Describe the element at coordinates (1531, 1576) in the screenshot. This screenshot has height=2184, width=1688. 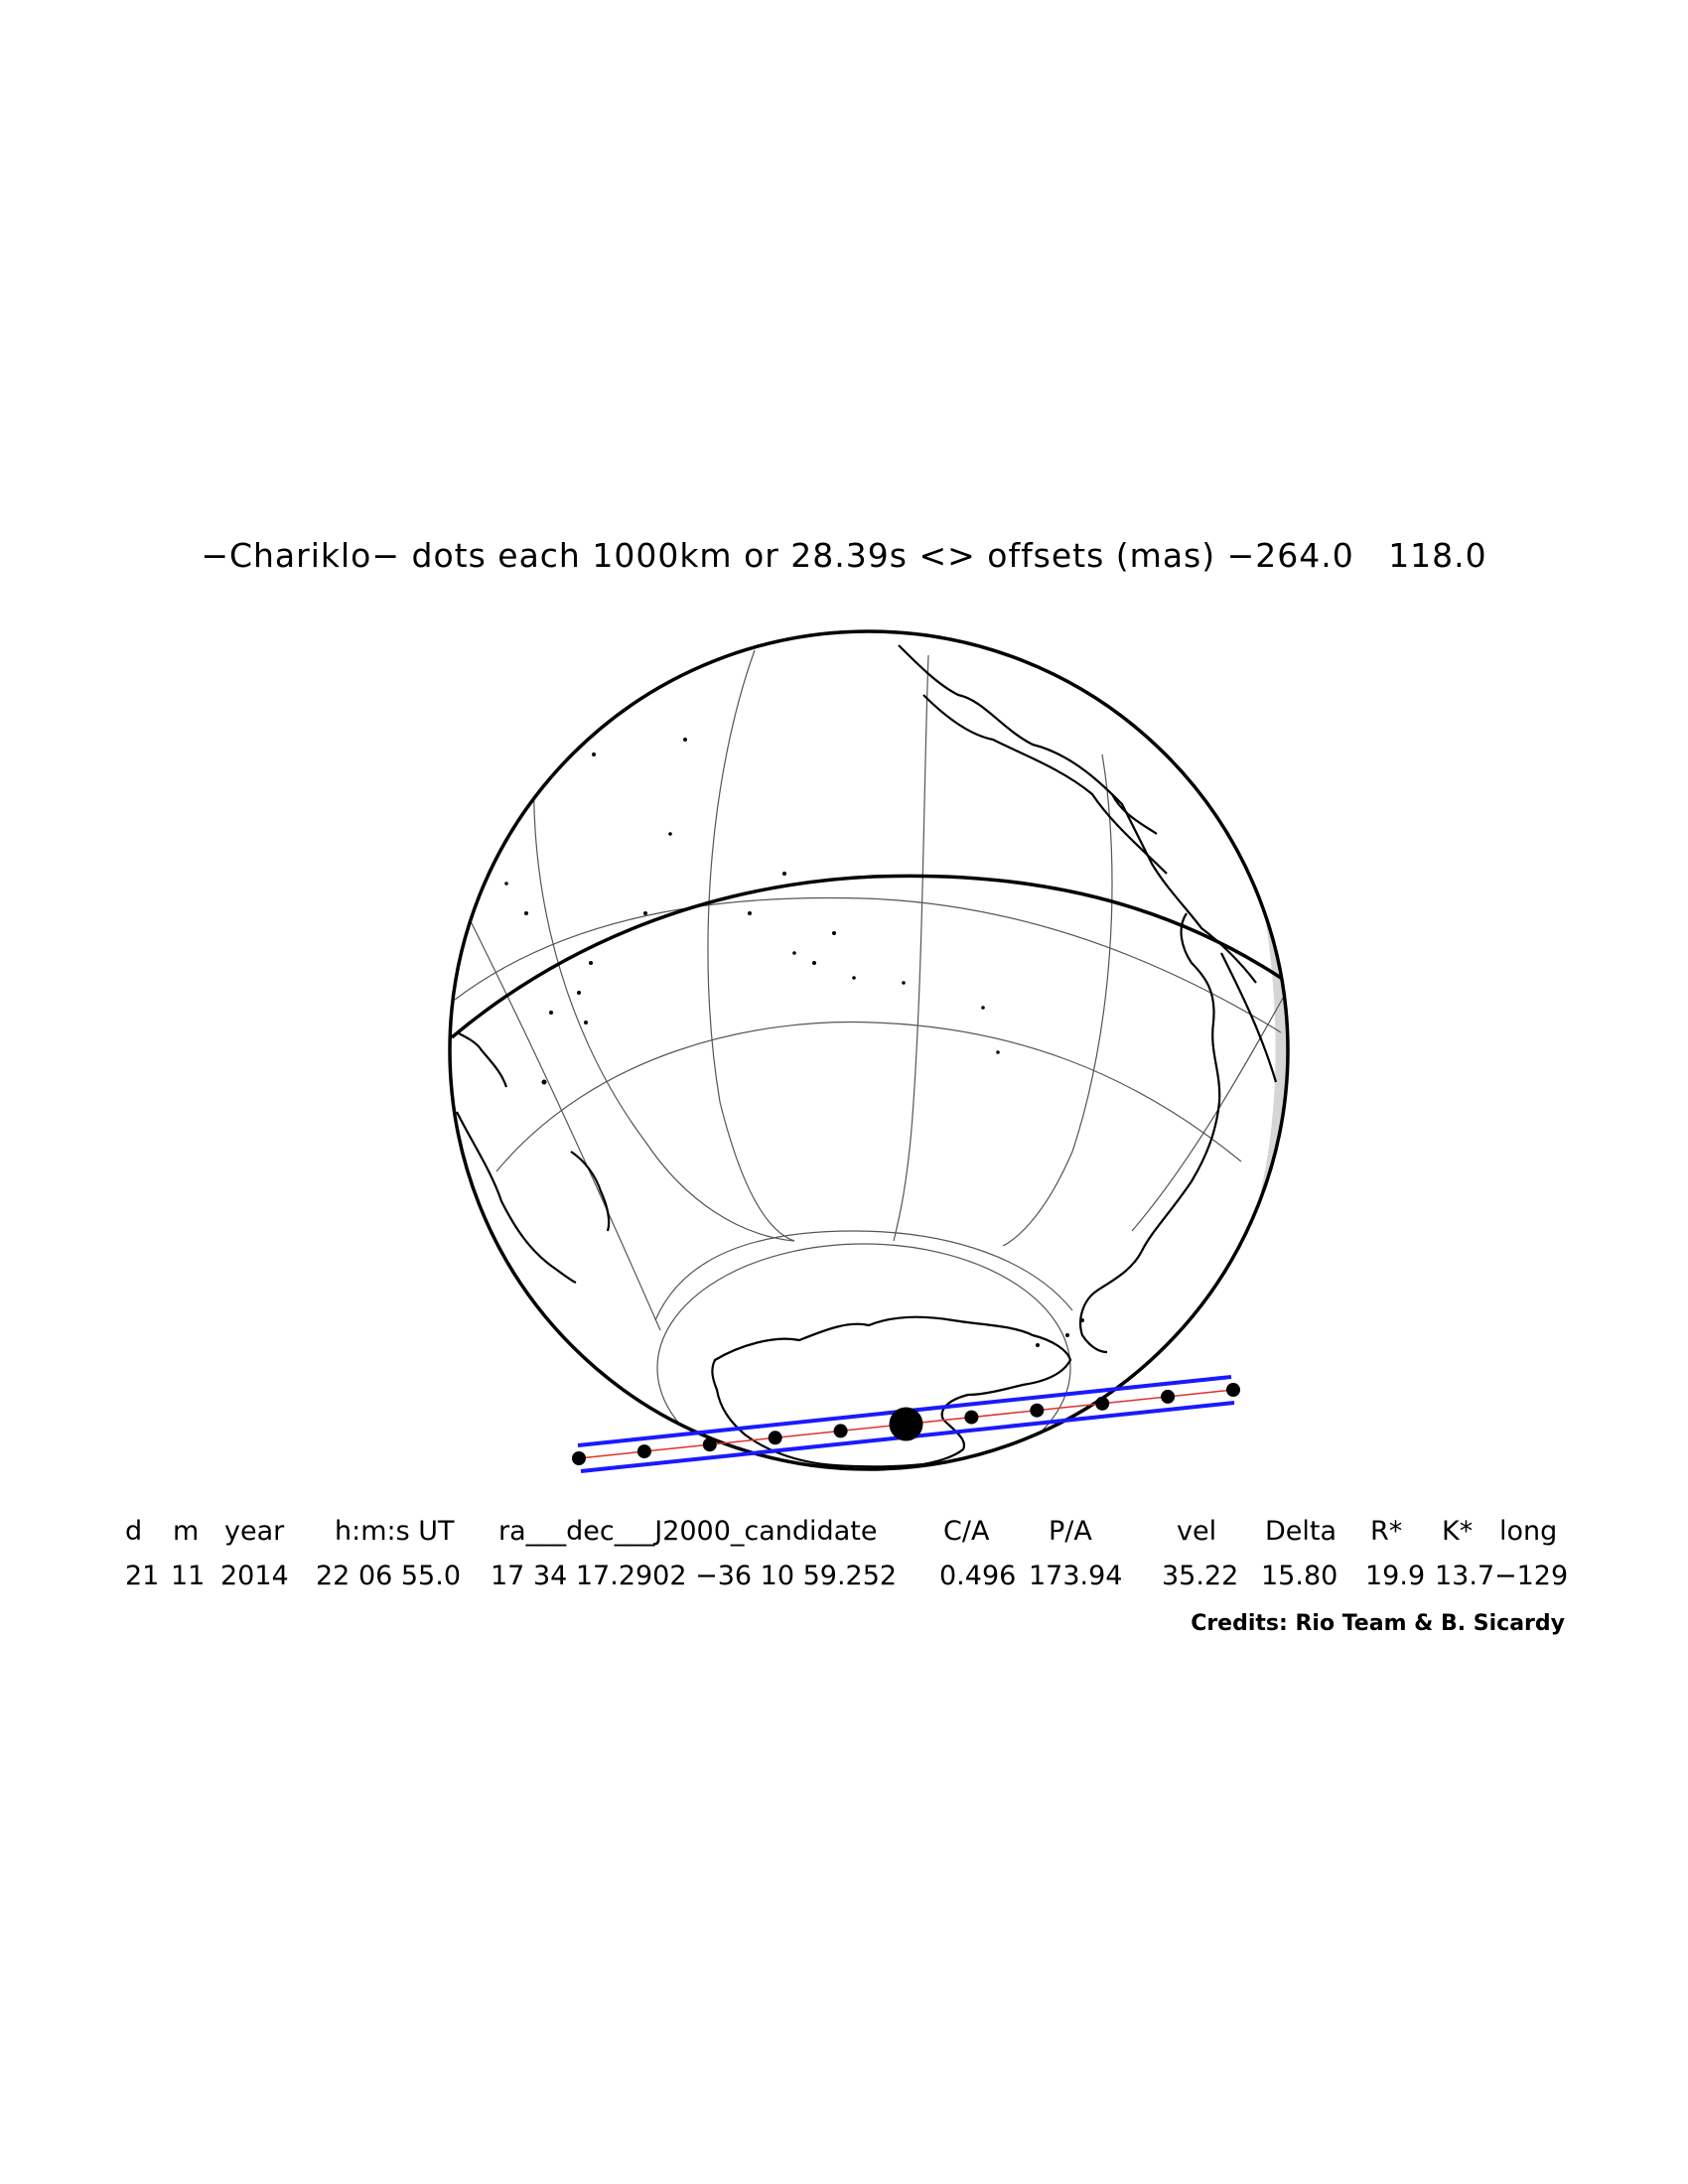
I see `value-long: −129` at that location.